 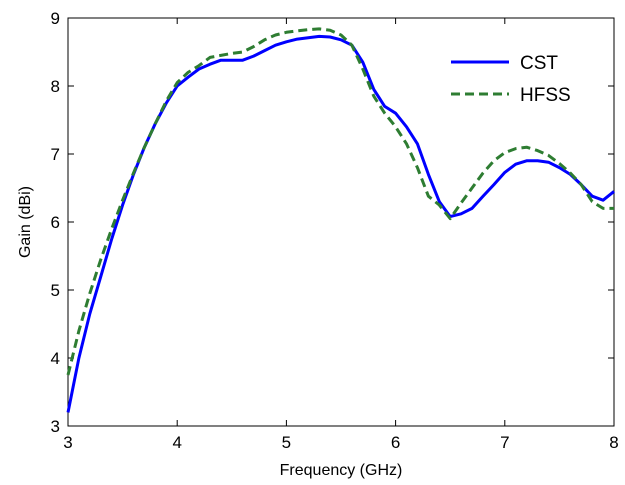 I want to click on x-tick-label: 4, so click(x=176, y=442).